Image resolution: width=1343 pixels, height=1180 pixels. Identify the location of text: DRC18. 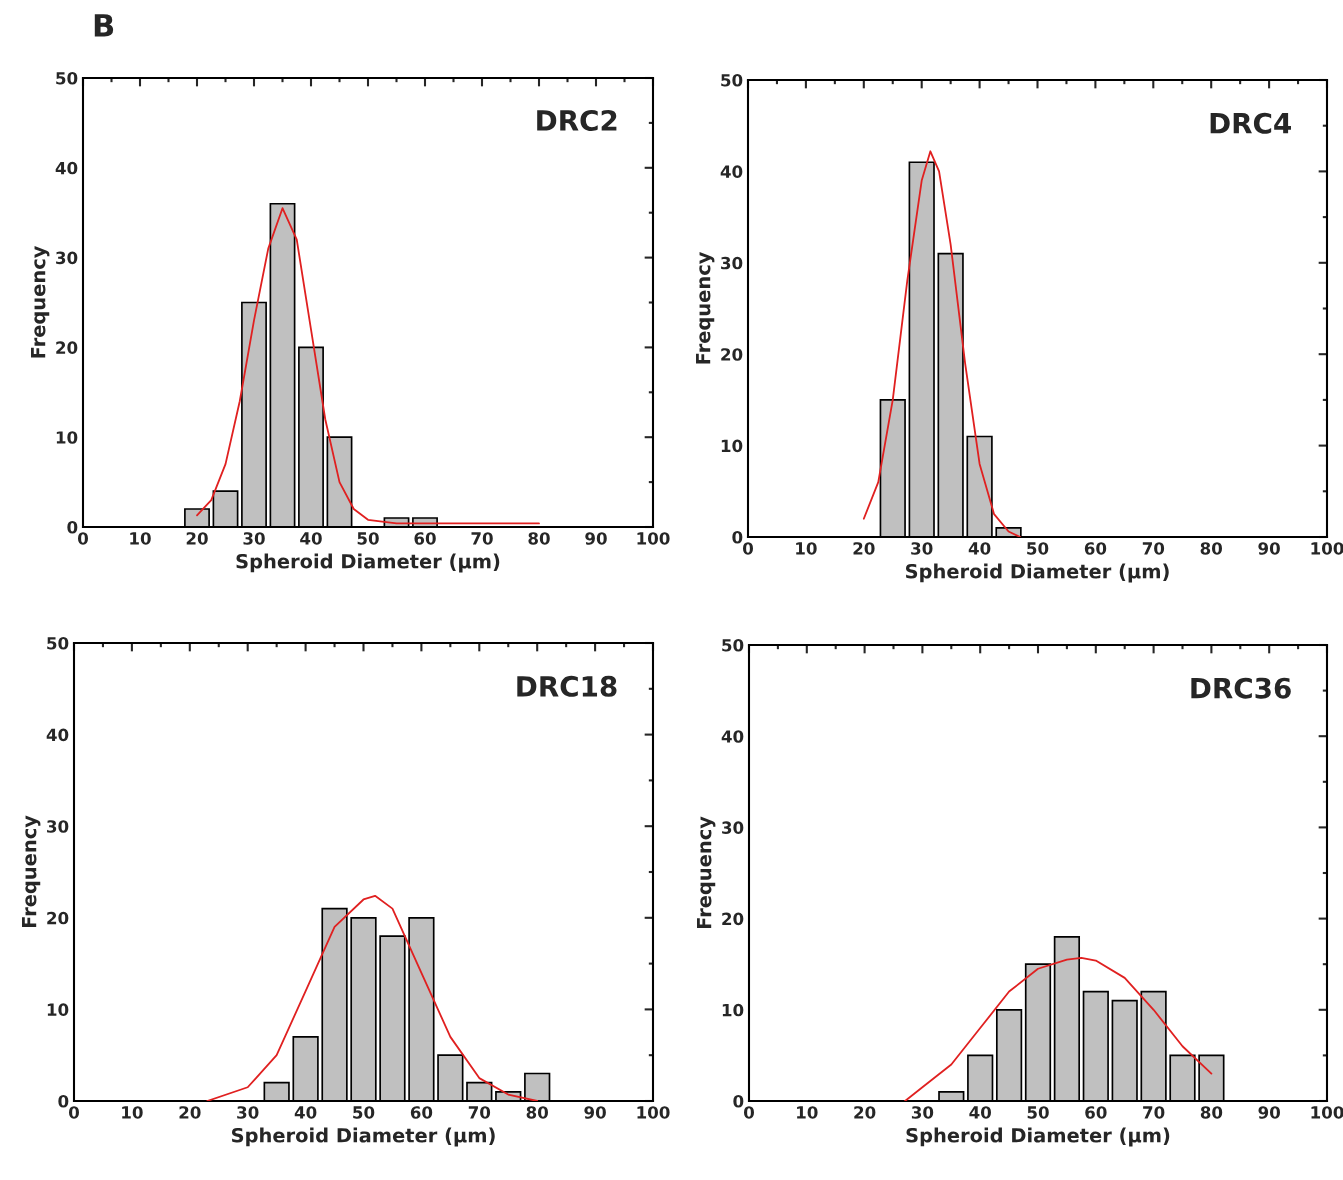
(567, 686).